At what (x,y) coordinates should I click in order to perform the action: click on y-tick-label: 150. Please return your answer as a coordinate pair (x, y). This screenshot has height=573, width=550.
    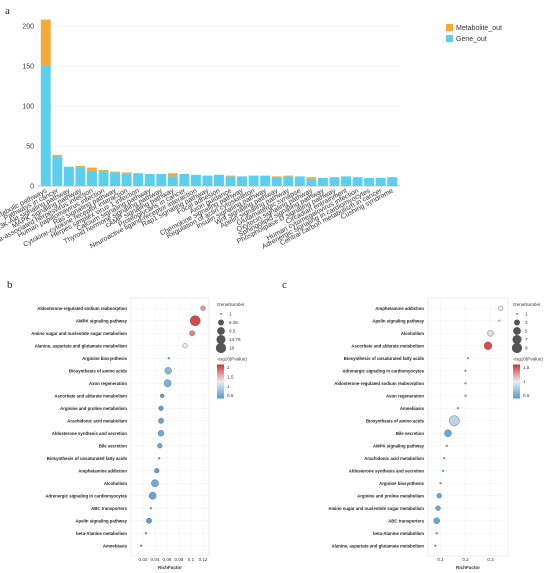
    Looking at the image, I should click on (28, 66).